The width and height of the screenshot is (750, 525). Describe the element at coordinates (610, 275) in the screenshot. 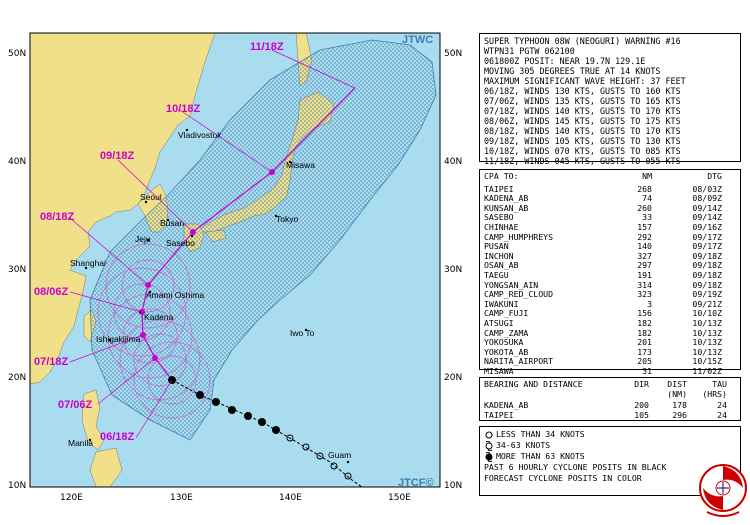

I see `cpa-row: TAEGU 191 09/18Z` at that location.